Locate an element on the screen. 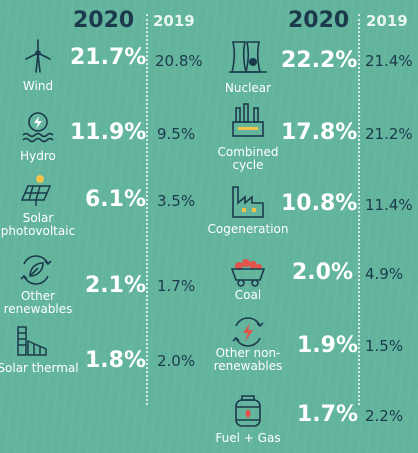 This screenshot has width=418, height=453. label-solar-thermal: Solar thermal is located at coordinates (39, 368).